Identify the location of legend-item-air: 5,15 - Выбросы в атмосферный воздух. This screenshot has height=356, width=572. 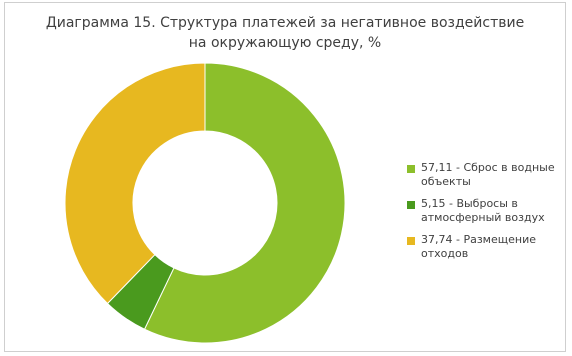
(487, 211).